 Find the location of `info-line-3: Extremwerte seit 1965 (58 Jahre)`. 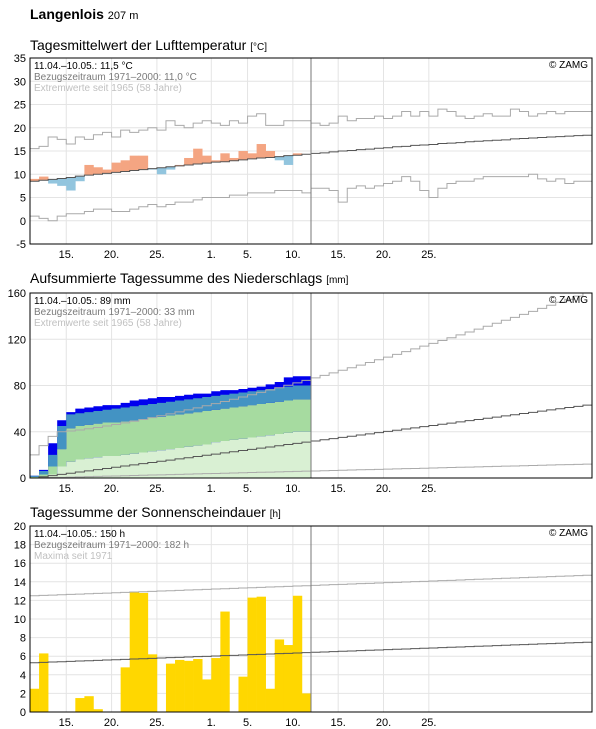

info-line-3: Extremwerte seit 1965 (58 Jahre) is located at coordinates (108, 323).